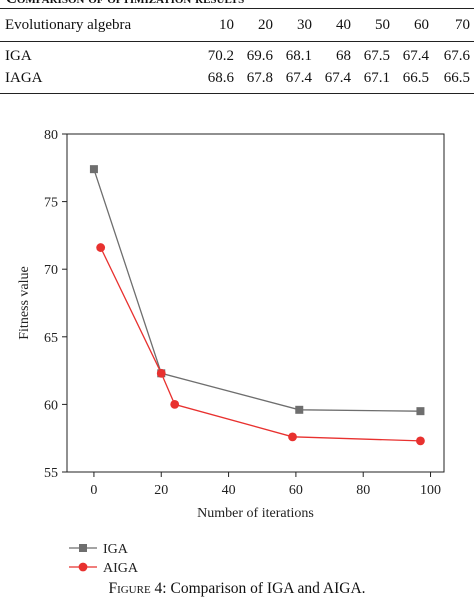  I want to click on table-cell: 70.2, so click(220, 55).